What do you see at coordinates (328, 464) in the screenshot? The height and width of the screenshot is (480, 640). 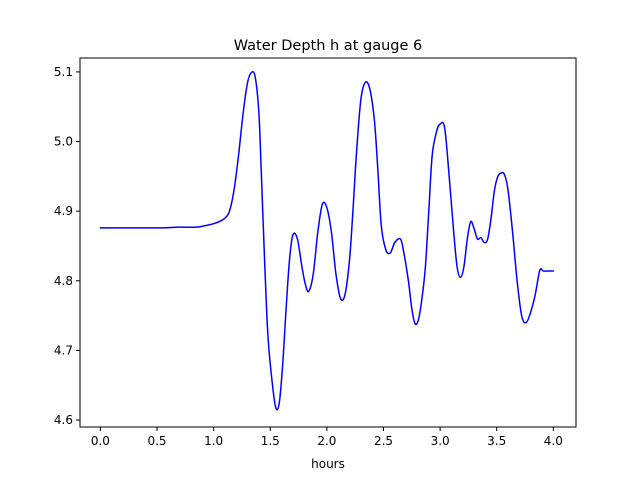 I see `x-axis-label: hours` at bounding box center [328, 464].